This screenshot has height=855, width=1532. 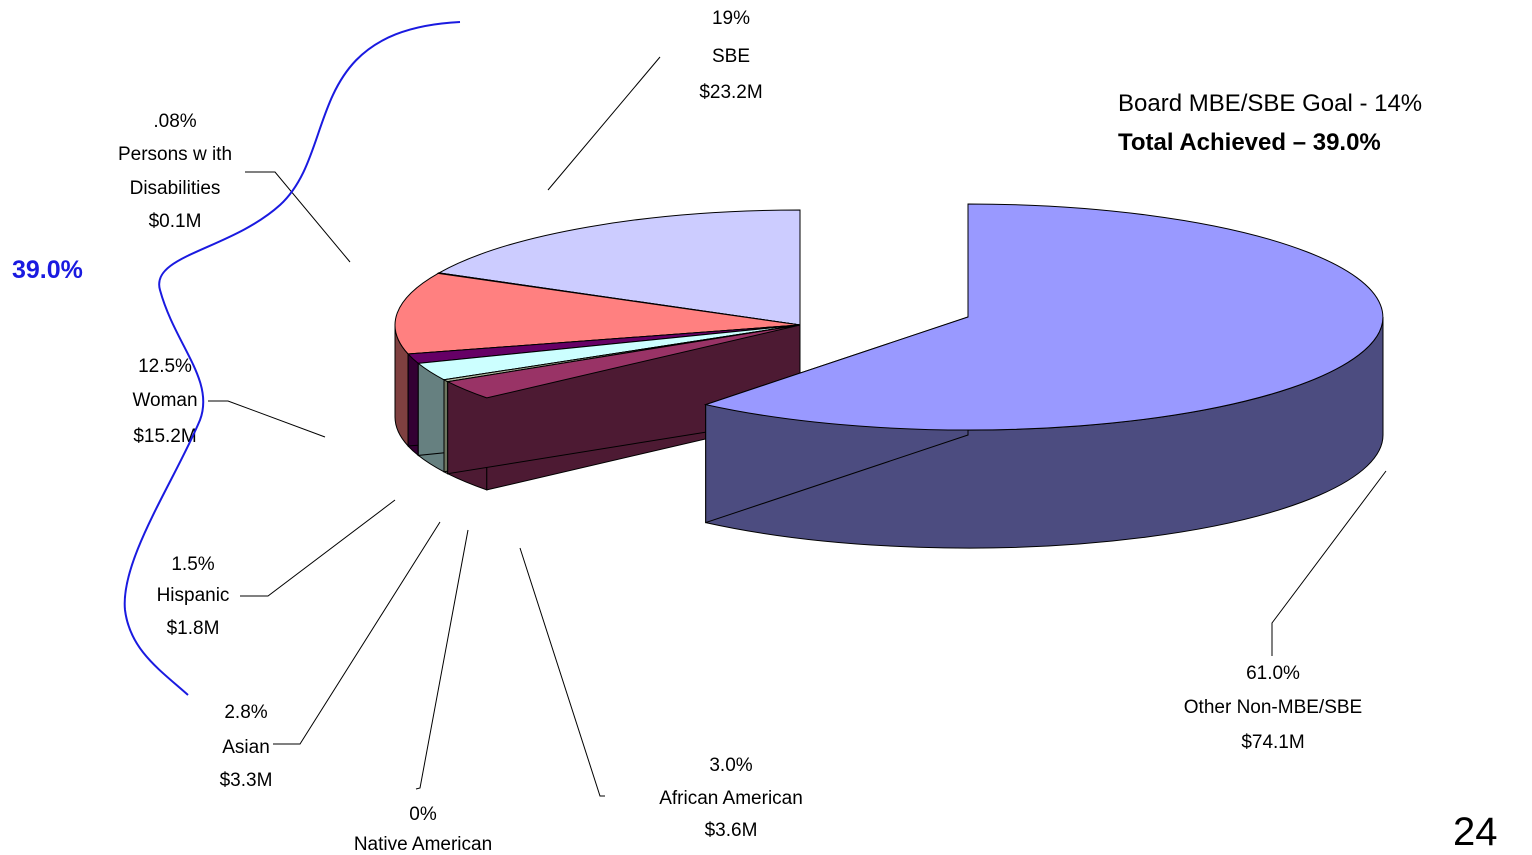 I want to click on slice-woman-top, so click(x=597, y=313).